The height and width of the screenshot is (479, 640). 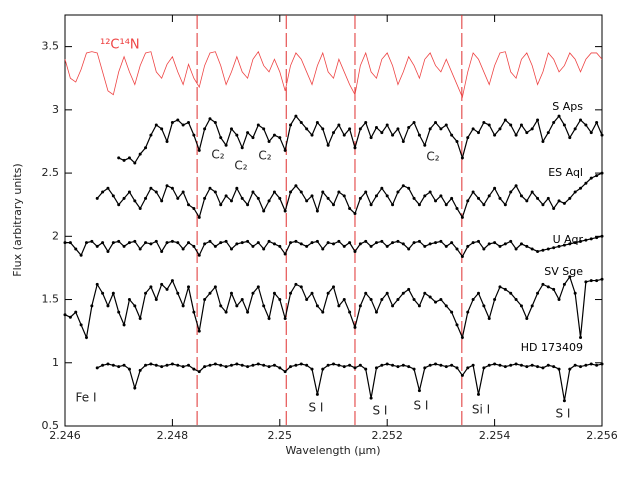 I want to click on spectrum-line, so click(x=349, y=195).